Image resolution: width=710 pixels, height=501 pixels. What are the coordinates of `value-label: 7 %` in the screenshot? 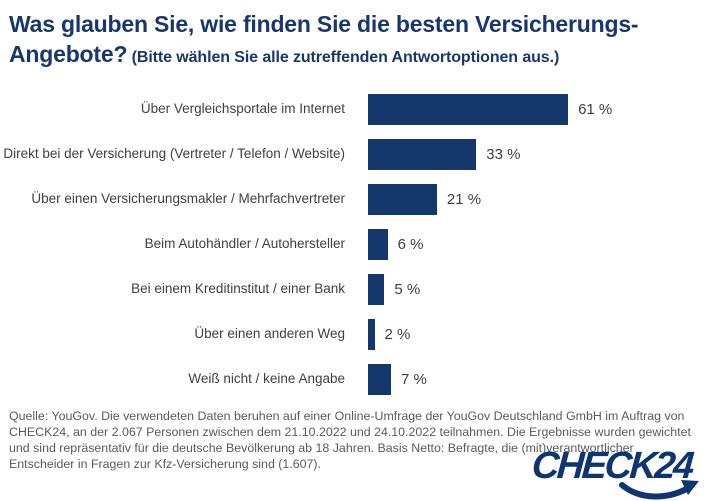 It's located at (413, 379).